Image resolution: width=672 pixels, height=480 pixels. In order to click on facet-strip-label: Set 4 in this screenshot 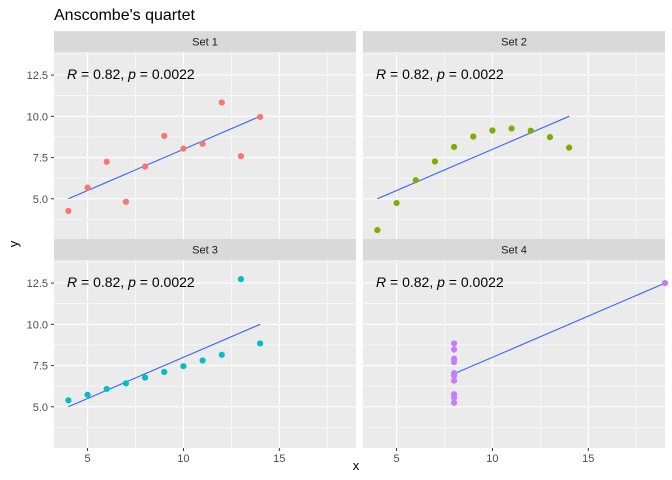, I will do `click(514, 251)`.